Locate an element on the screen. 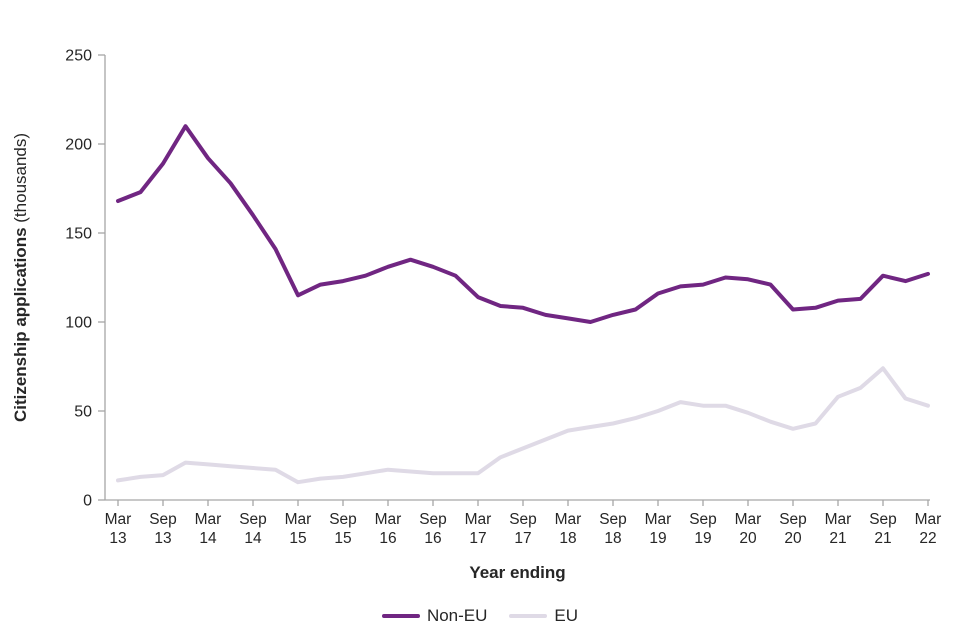 This screenshot has height=640, width=960. svg-text: Year ending is located at coordinates (517, 572).